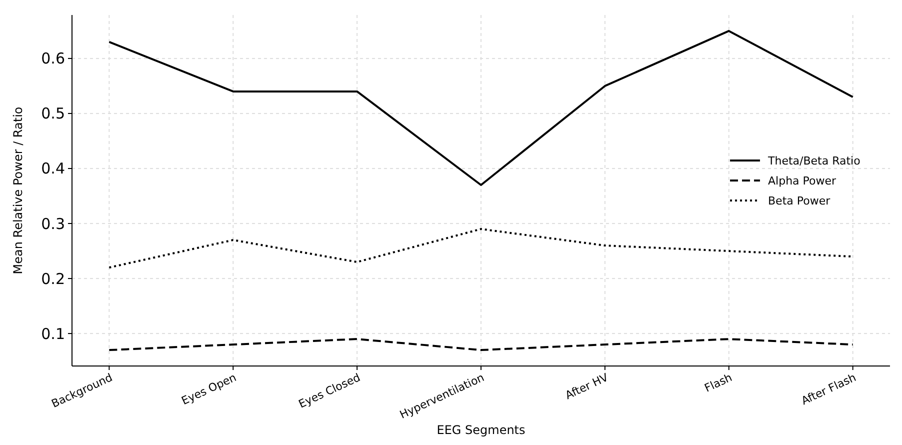 This screenshot has width=902, height=445. What do you see at coordinates (53, 279) in the screenshot?
I see `y-tick-label: 0.2` at bounding box center [53, 279].